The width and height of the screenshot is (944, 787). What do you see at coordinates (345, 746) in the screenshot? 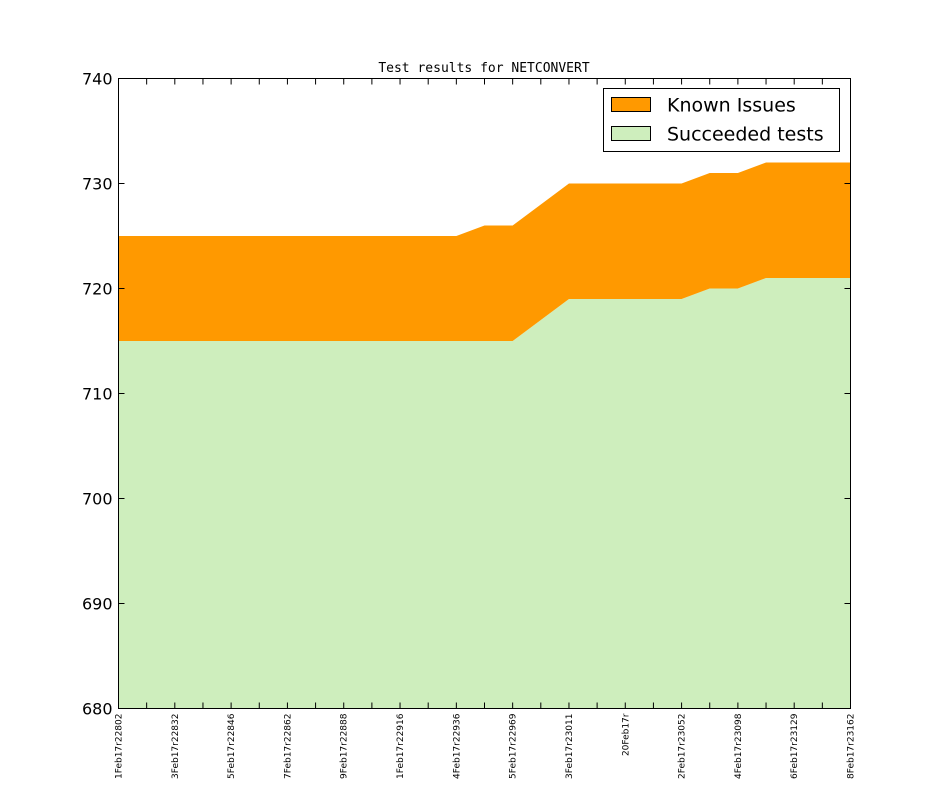
I see `x-tick-label: 9Feb17r22888` at bounding box center [345, 746].